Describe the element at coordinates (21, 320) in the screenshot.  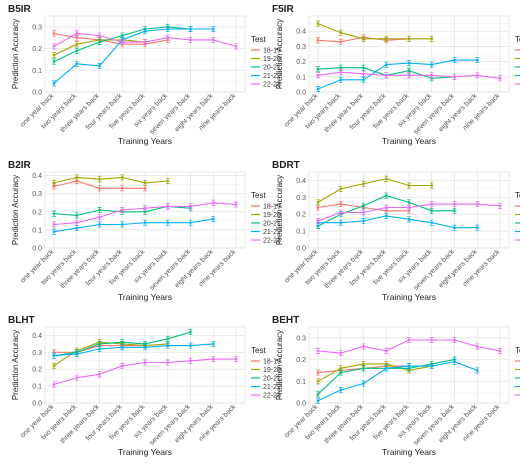
I see `chart-title: BLHT` at that location.